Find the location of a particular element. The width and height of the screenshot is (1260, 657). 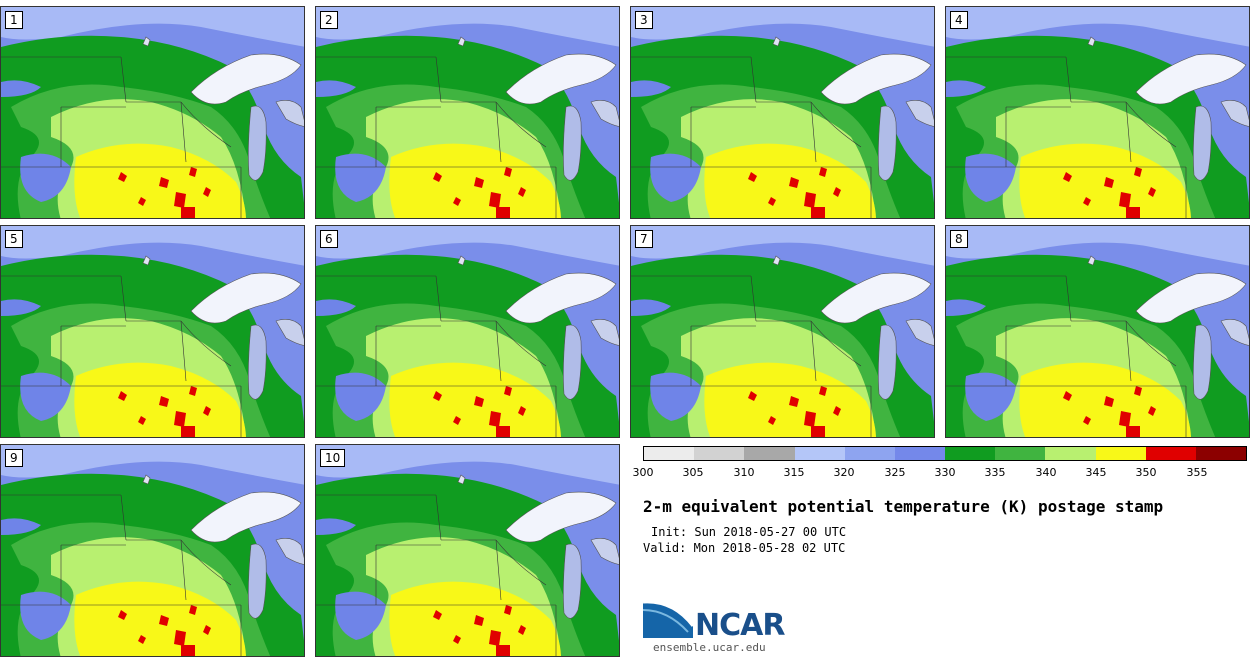

colorbar-tick-label: 335 is located at coordinates (995, 472).